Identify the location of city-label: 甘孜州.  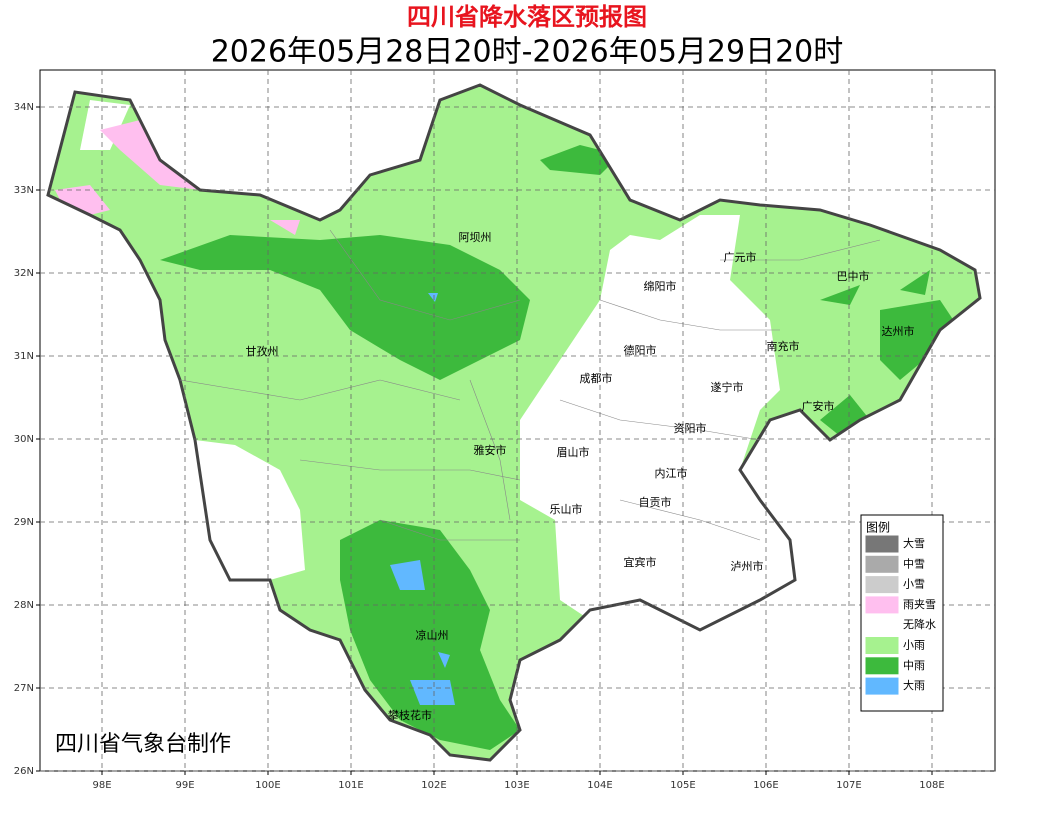
(262, 351).